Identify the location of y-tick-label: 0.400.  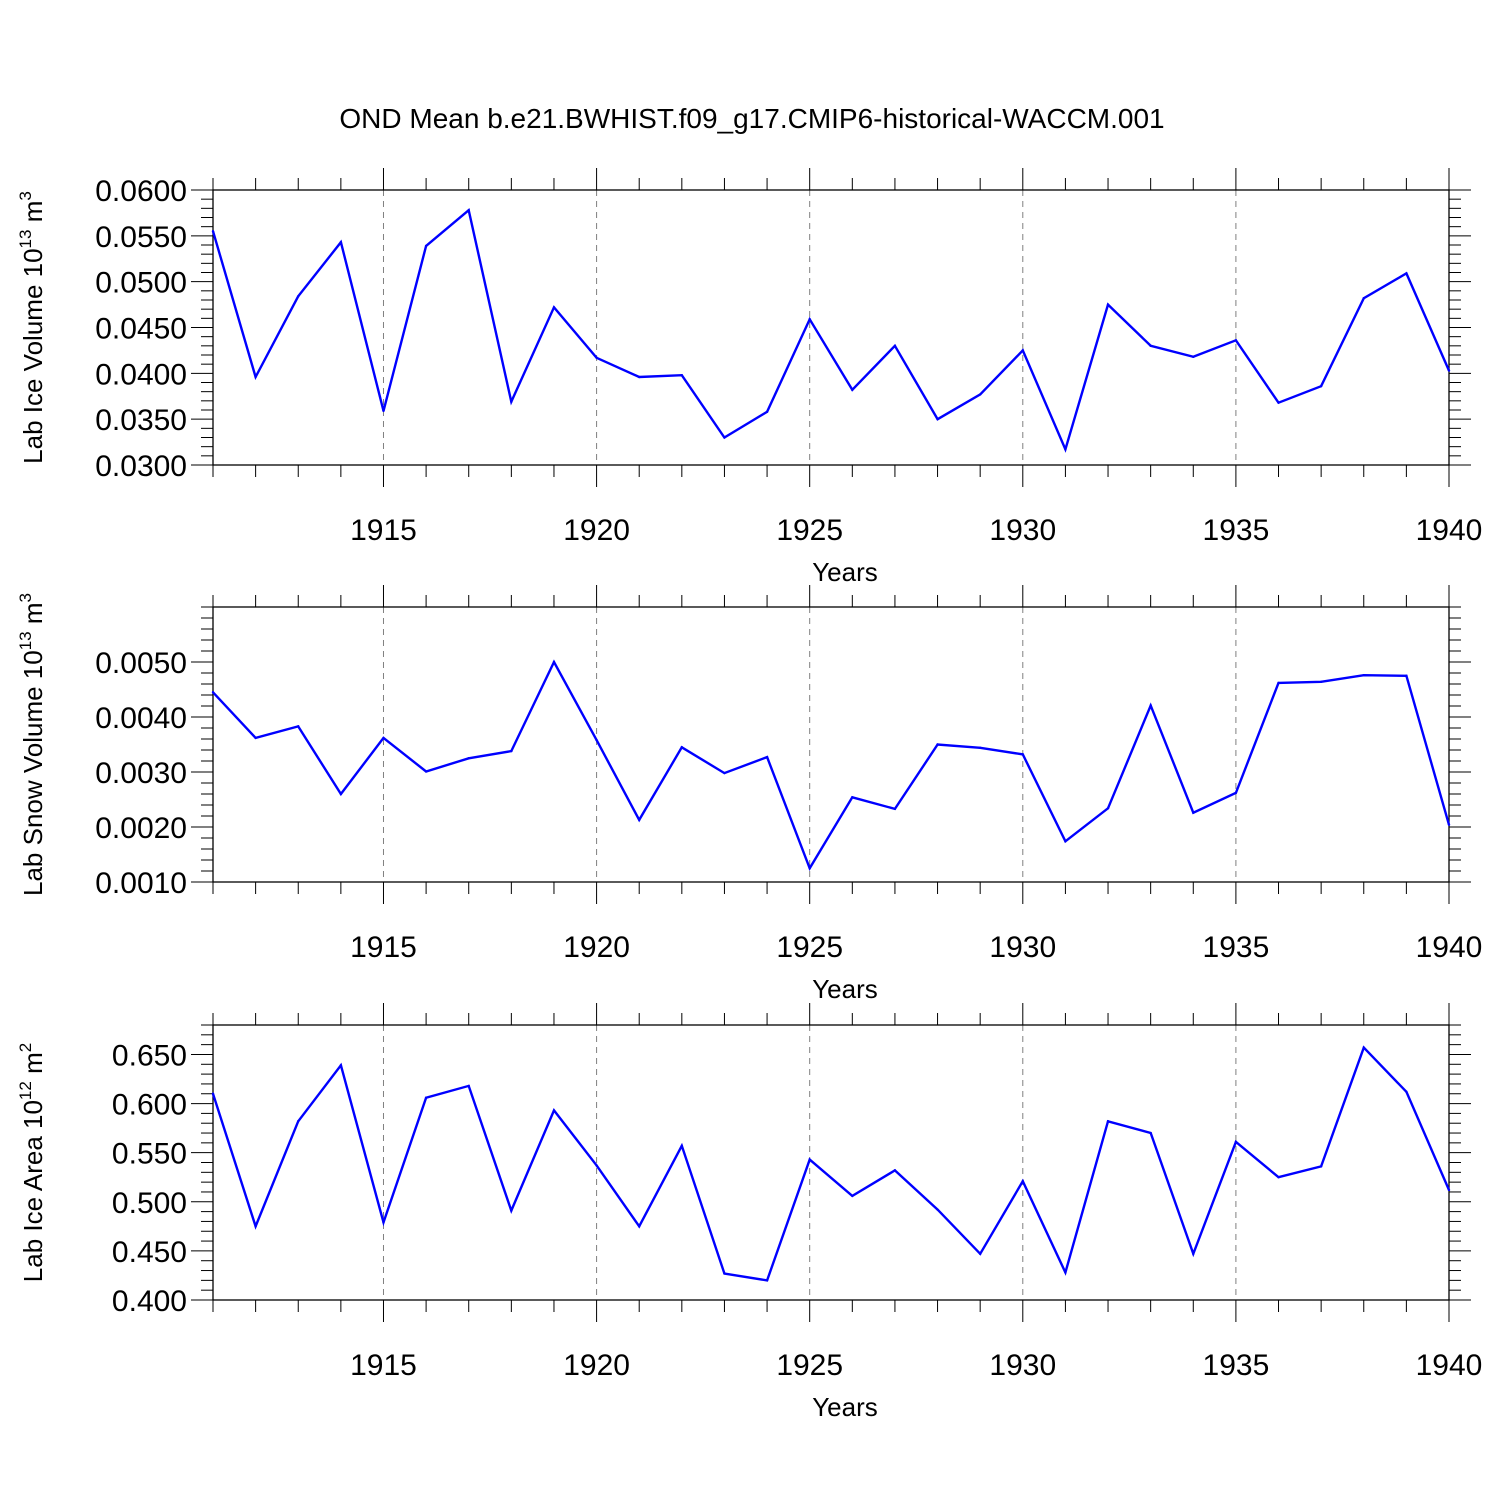
(149, 1301).